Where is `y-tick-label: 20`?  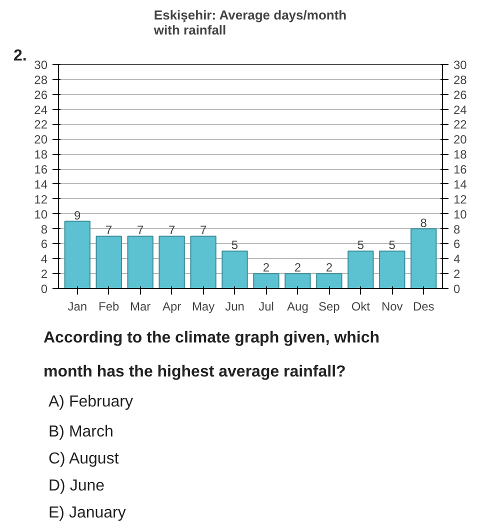 y-tick-label: 20 is located at coordinates (41, 139).